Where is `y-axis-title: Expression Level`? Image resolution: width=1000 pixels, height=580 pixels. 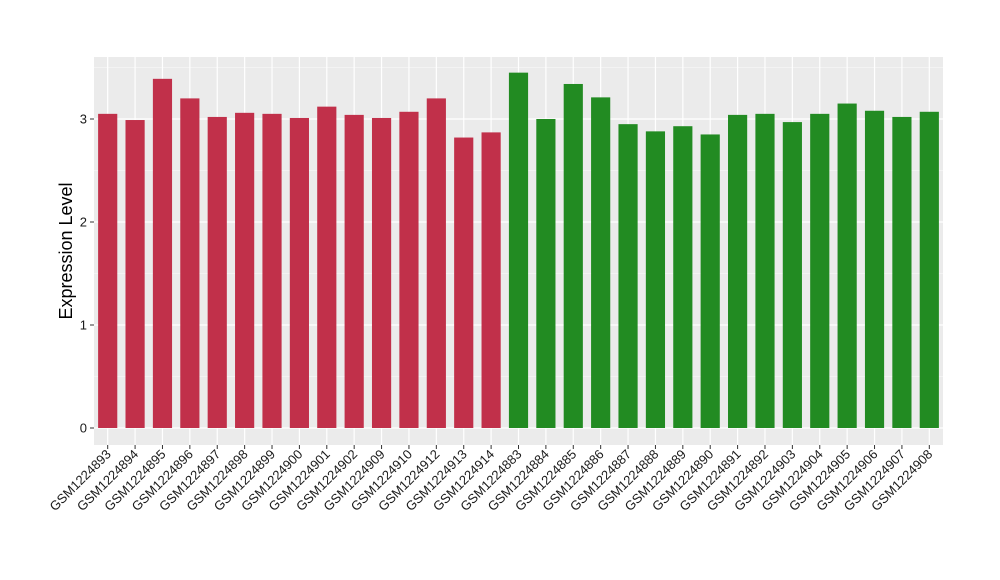 y-axis-title: Expression Level is located at coordinates (66, 250).